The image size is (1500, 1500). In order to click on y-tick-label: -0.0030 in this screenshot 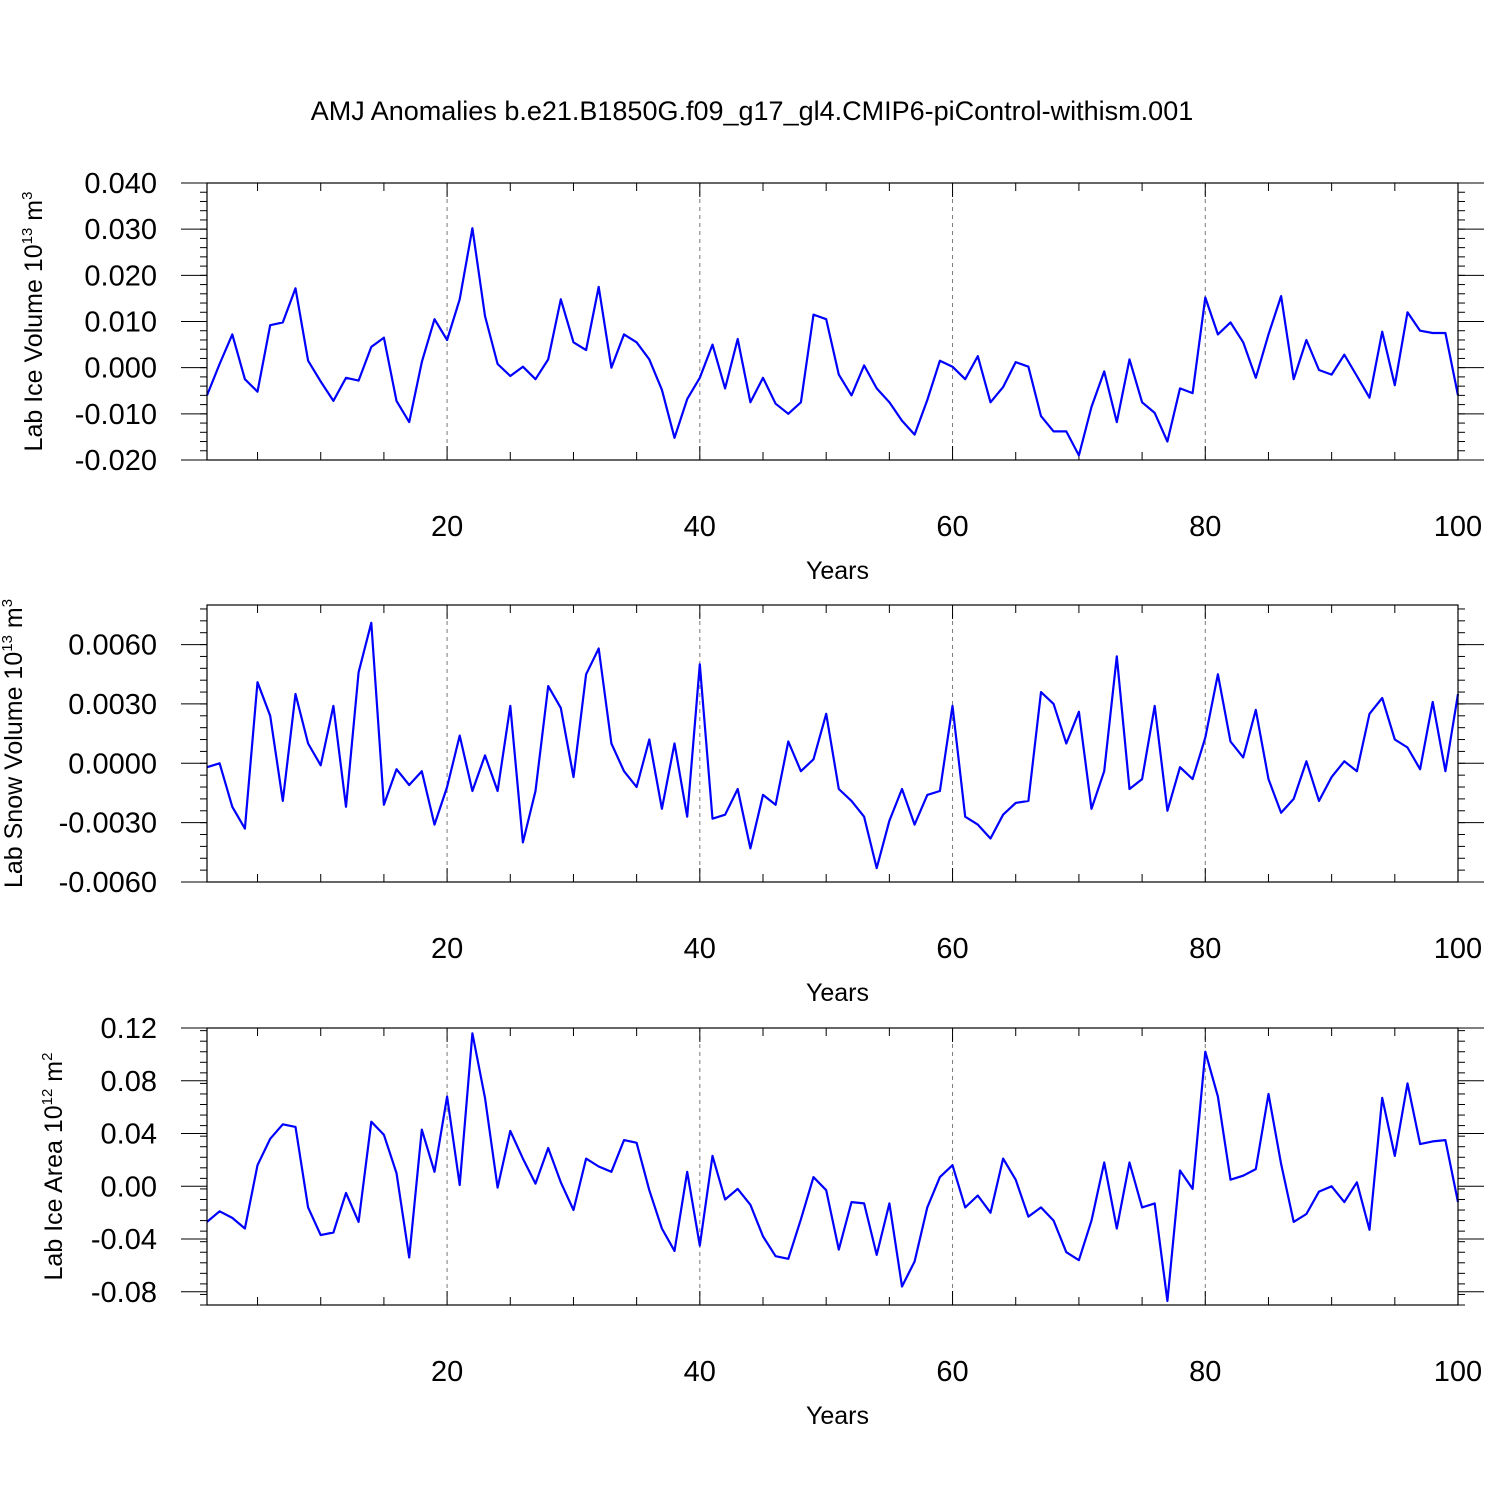, I will do `click(108, 824)`.